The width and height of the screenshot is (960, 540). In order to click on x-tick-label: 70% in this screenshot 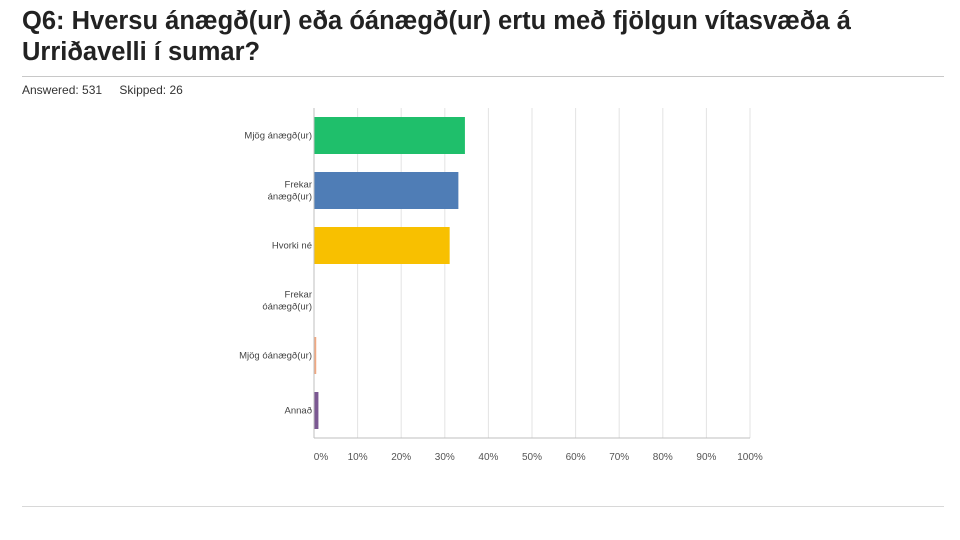, I will do `click(619, 457)`.